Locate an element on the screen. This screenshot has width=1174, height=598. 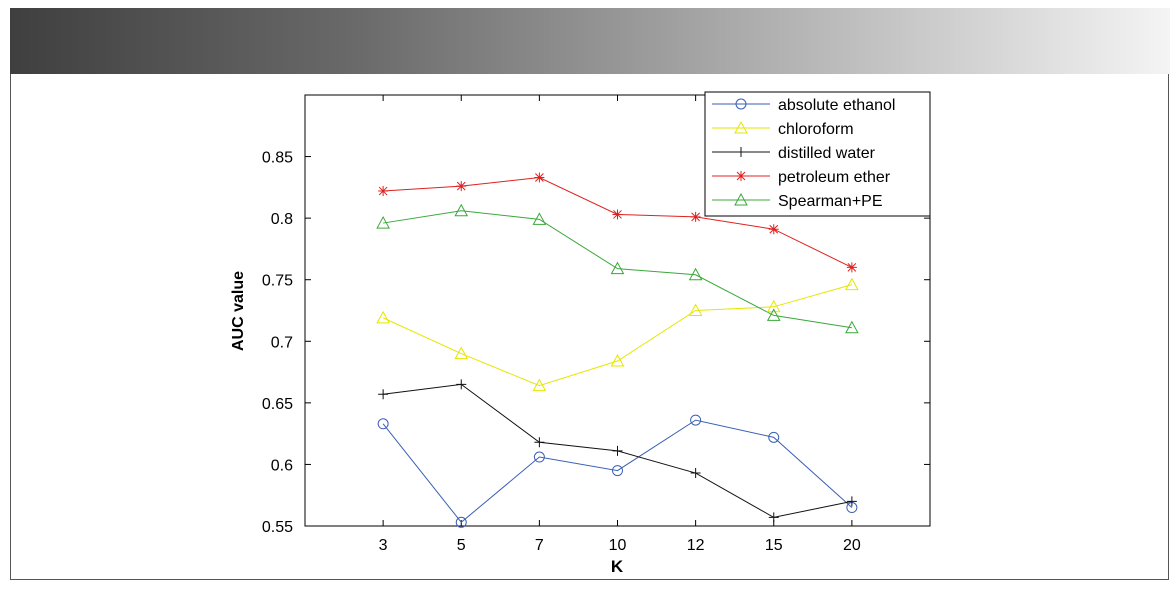
y-tick-label: 0.65 is located at coordinates (277, 404).